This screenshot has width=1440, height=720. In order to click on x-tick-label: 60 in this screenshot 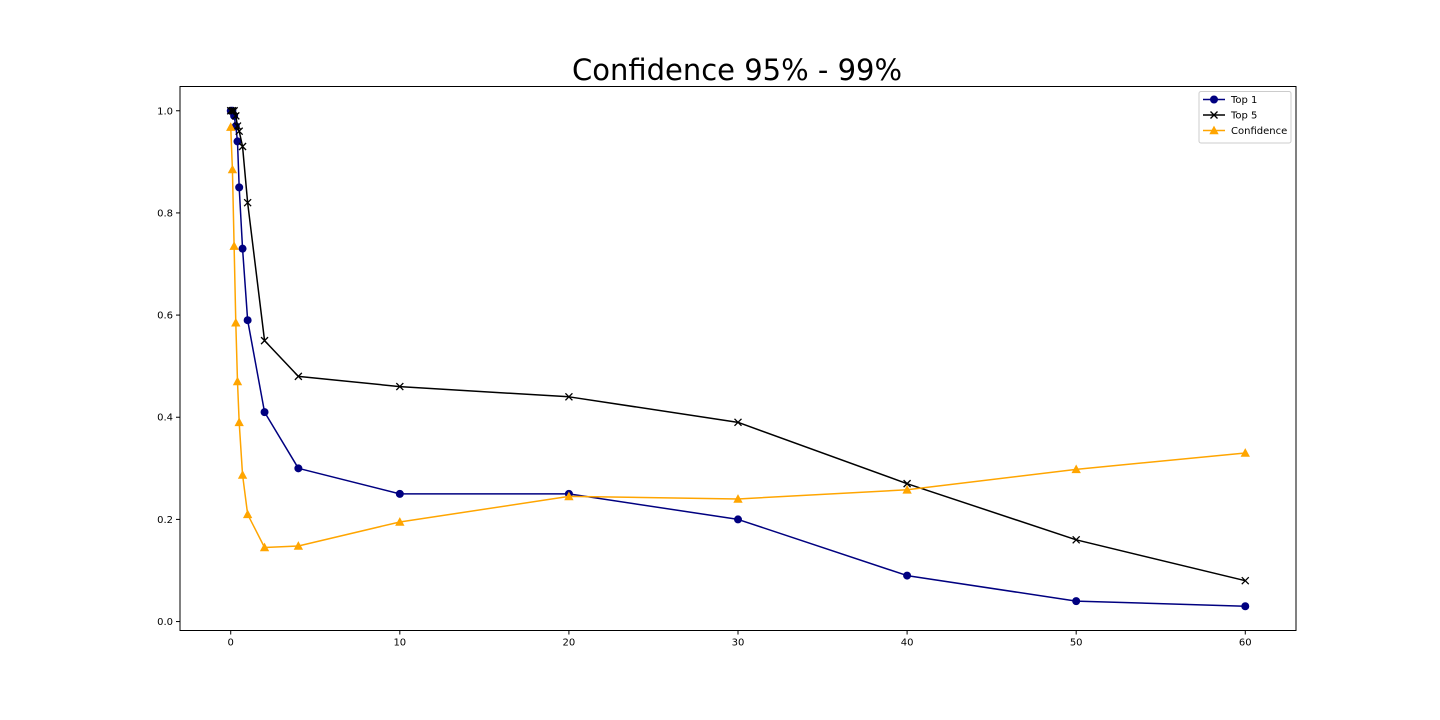, I will do `click(1245, 643)`.